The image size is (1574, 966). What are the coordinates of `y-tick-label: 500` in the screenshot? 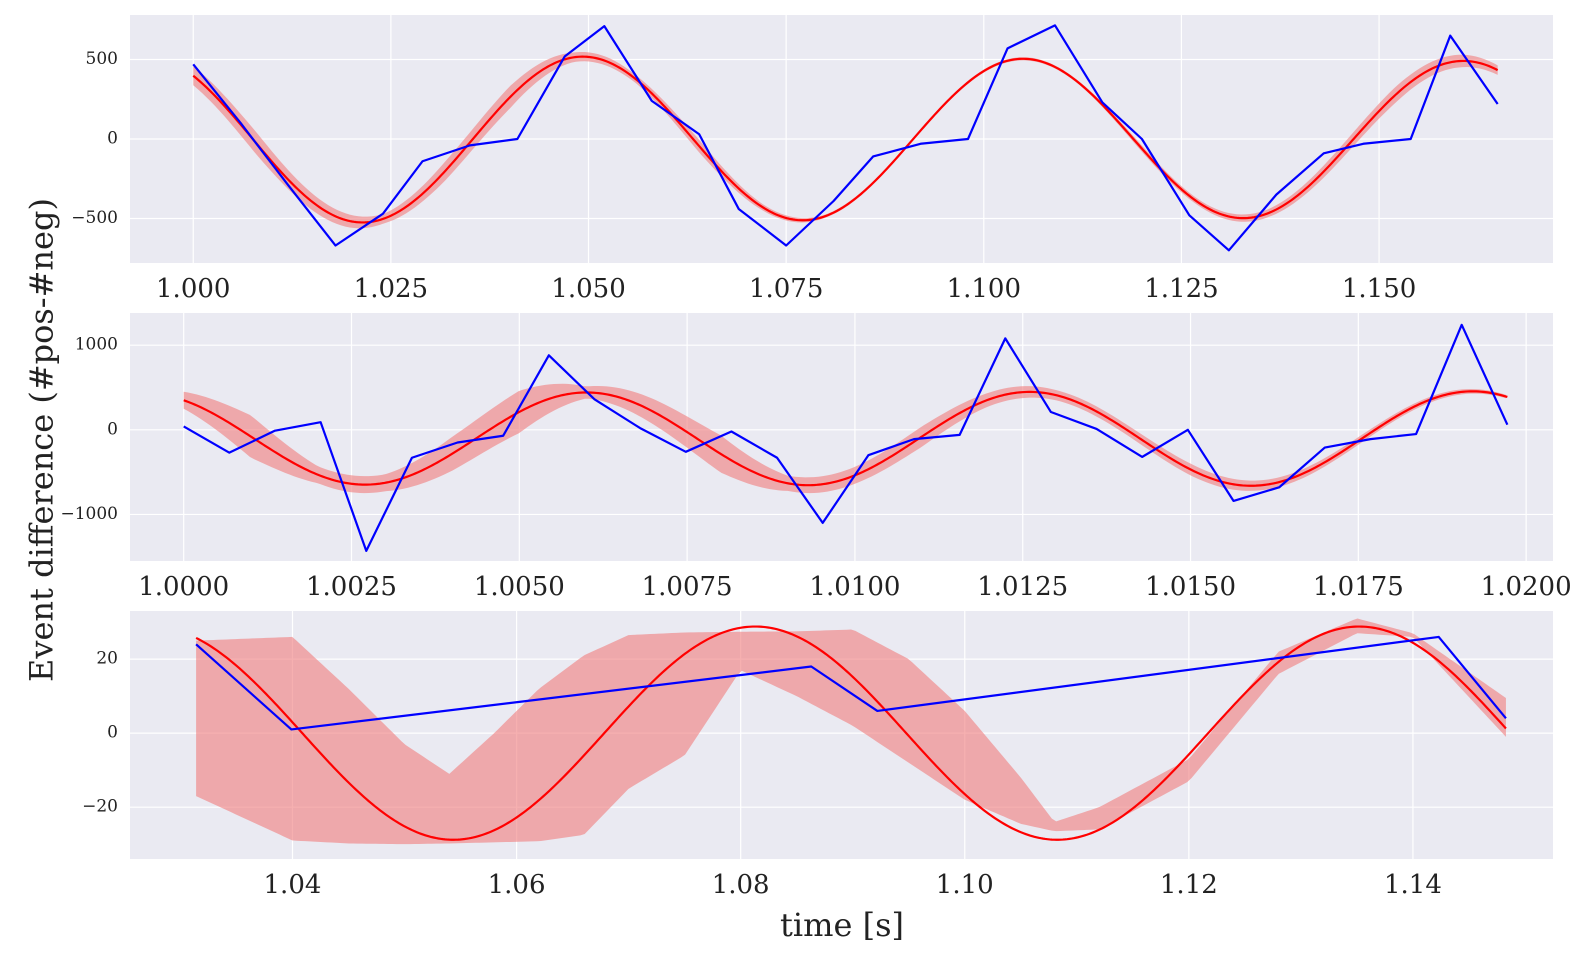 It's located at (102, 59).